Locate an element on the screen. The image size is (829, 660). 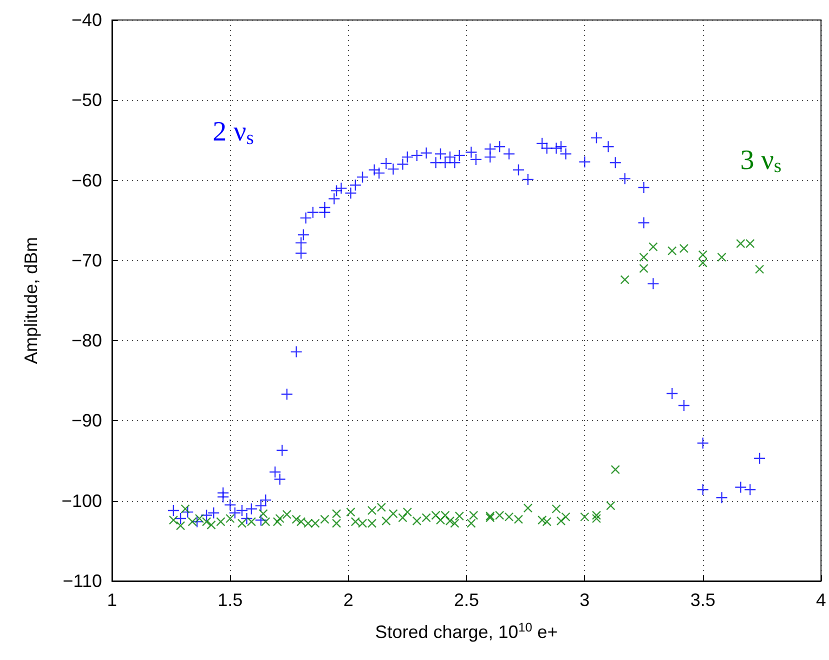
x-tick-label: 2.5 is located at coordinates (467, 600).